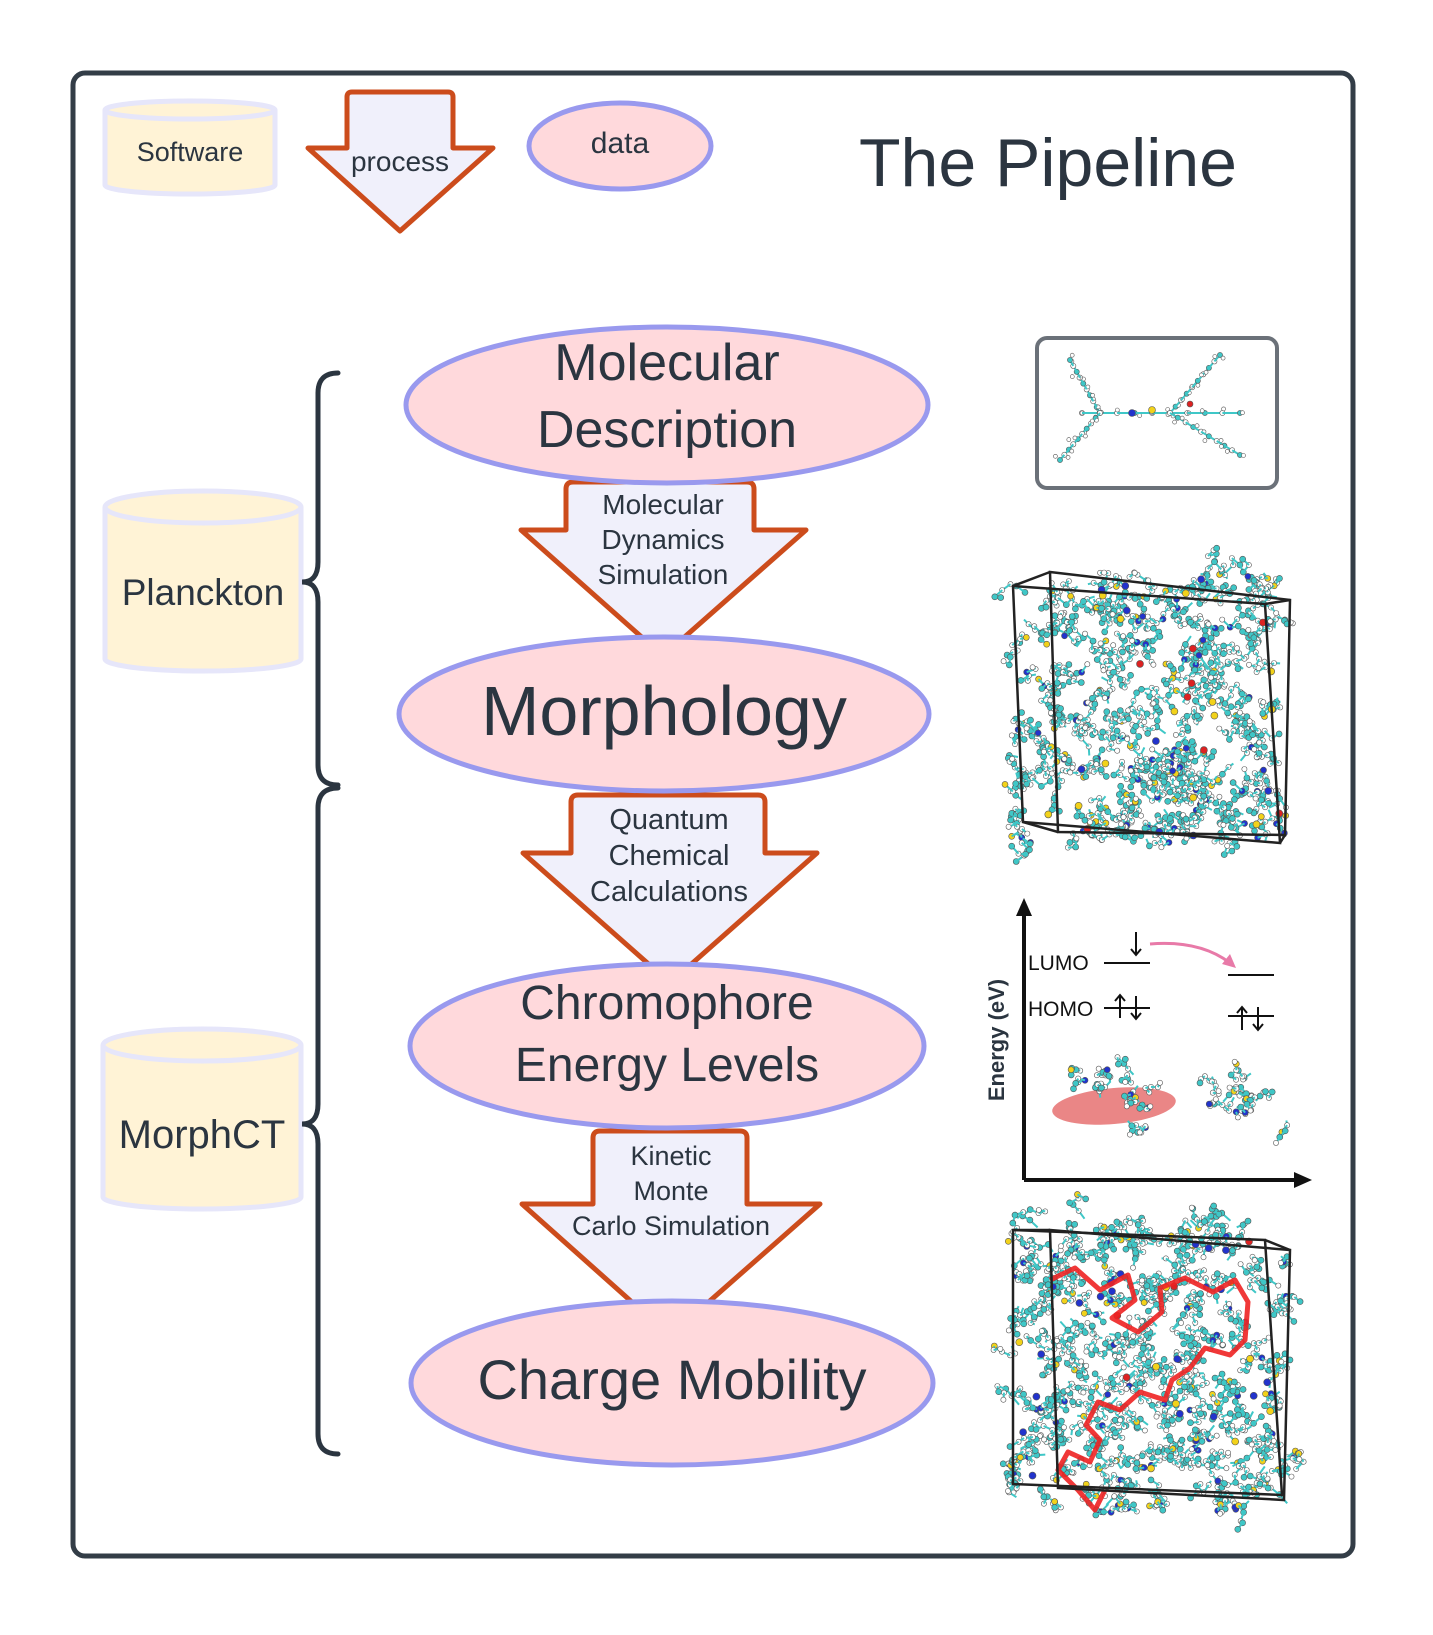  Describe the element at coordinates (1189, 982) in the screenshot. I see `electron-arrows` at that location.